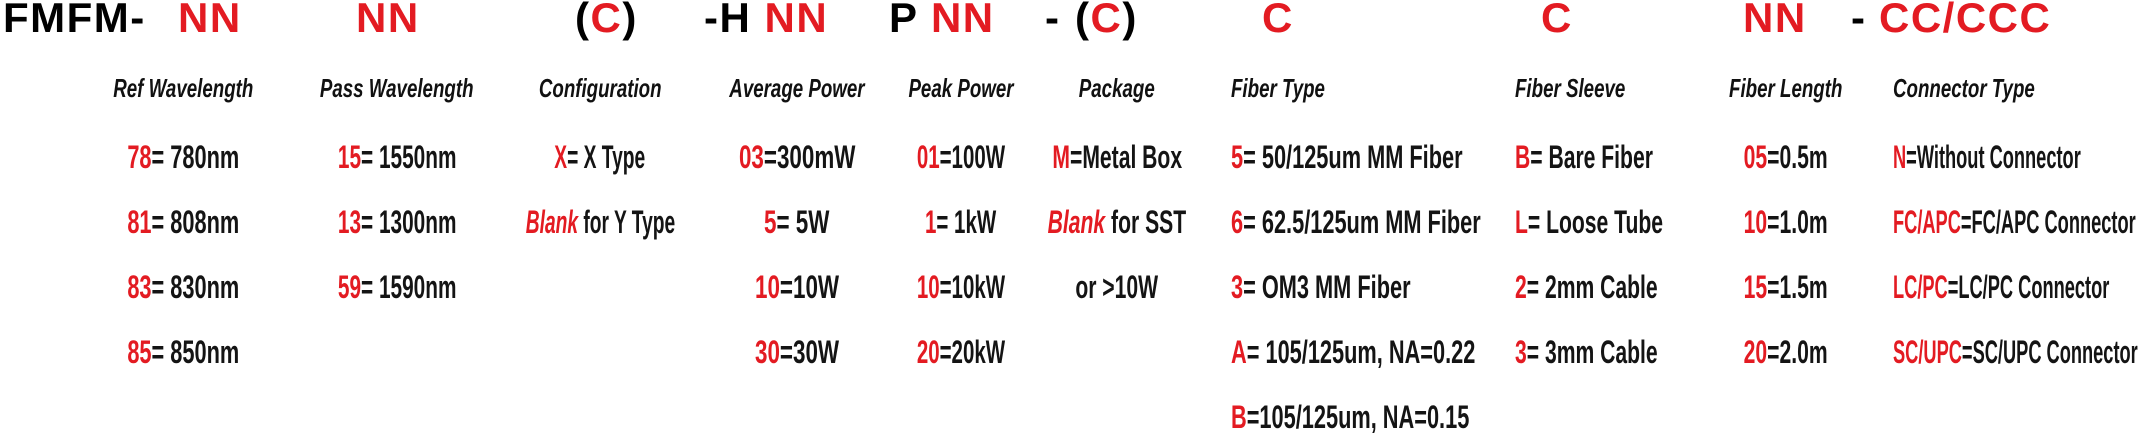 This screenshot has height=443, width=2147. Describe the element at coordinates (966, 222) in the screenshot. I see `code-meaning: = 1kW` at that location.